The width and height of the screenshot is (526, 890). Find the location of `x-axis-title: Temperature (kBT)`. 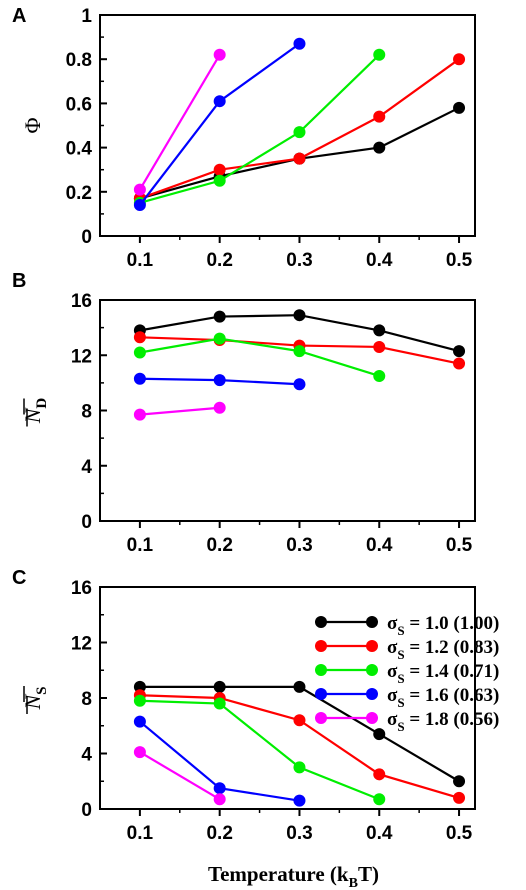

x-axis-title: Temperature (kBT) is located at coordinates (293, 876).